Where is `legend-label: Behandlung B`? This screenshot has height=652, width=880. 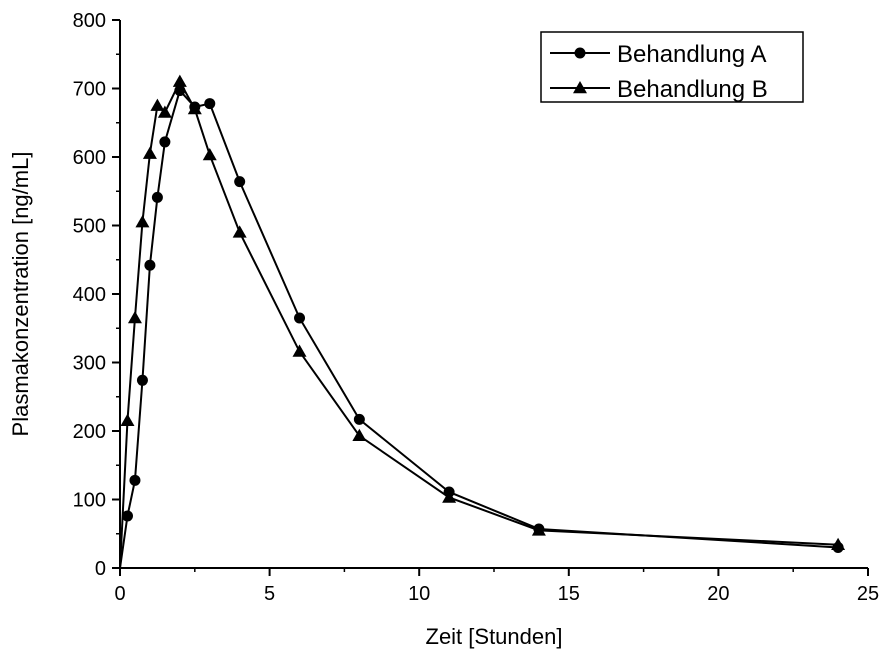
legend-label: Behandlung B is located at coordinates (692, 89).